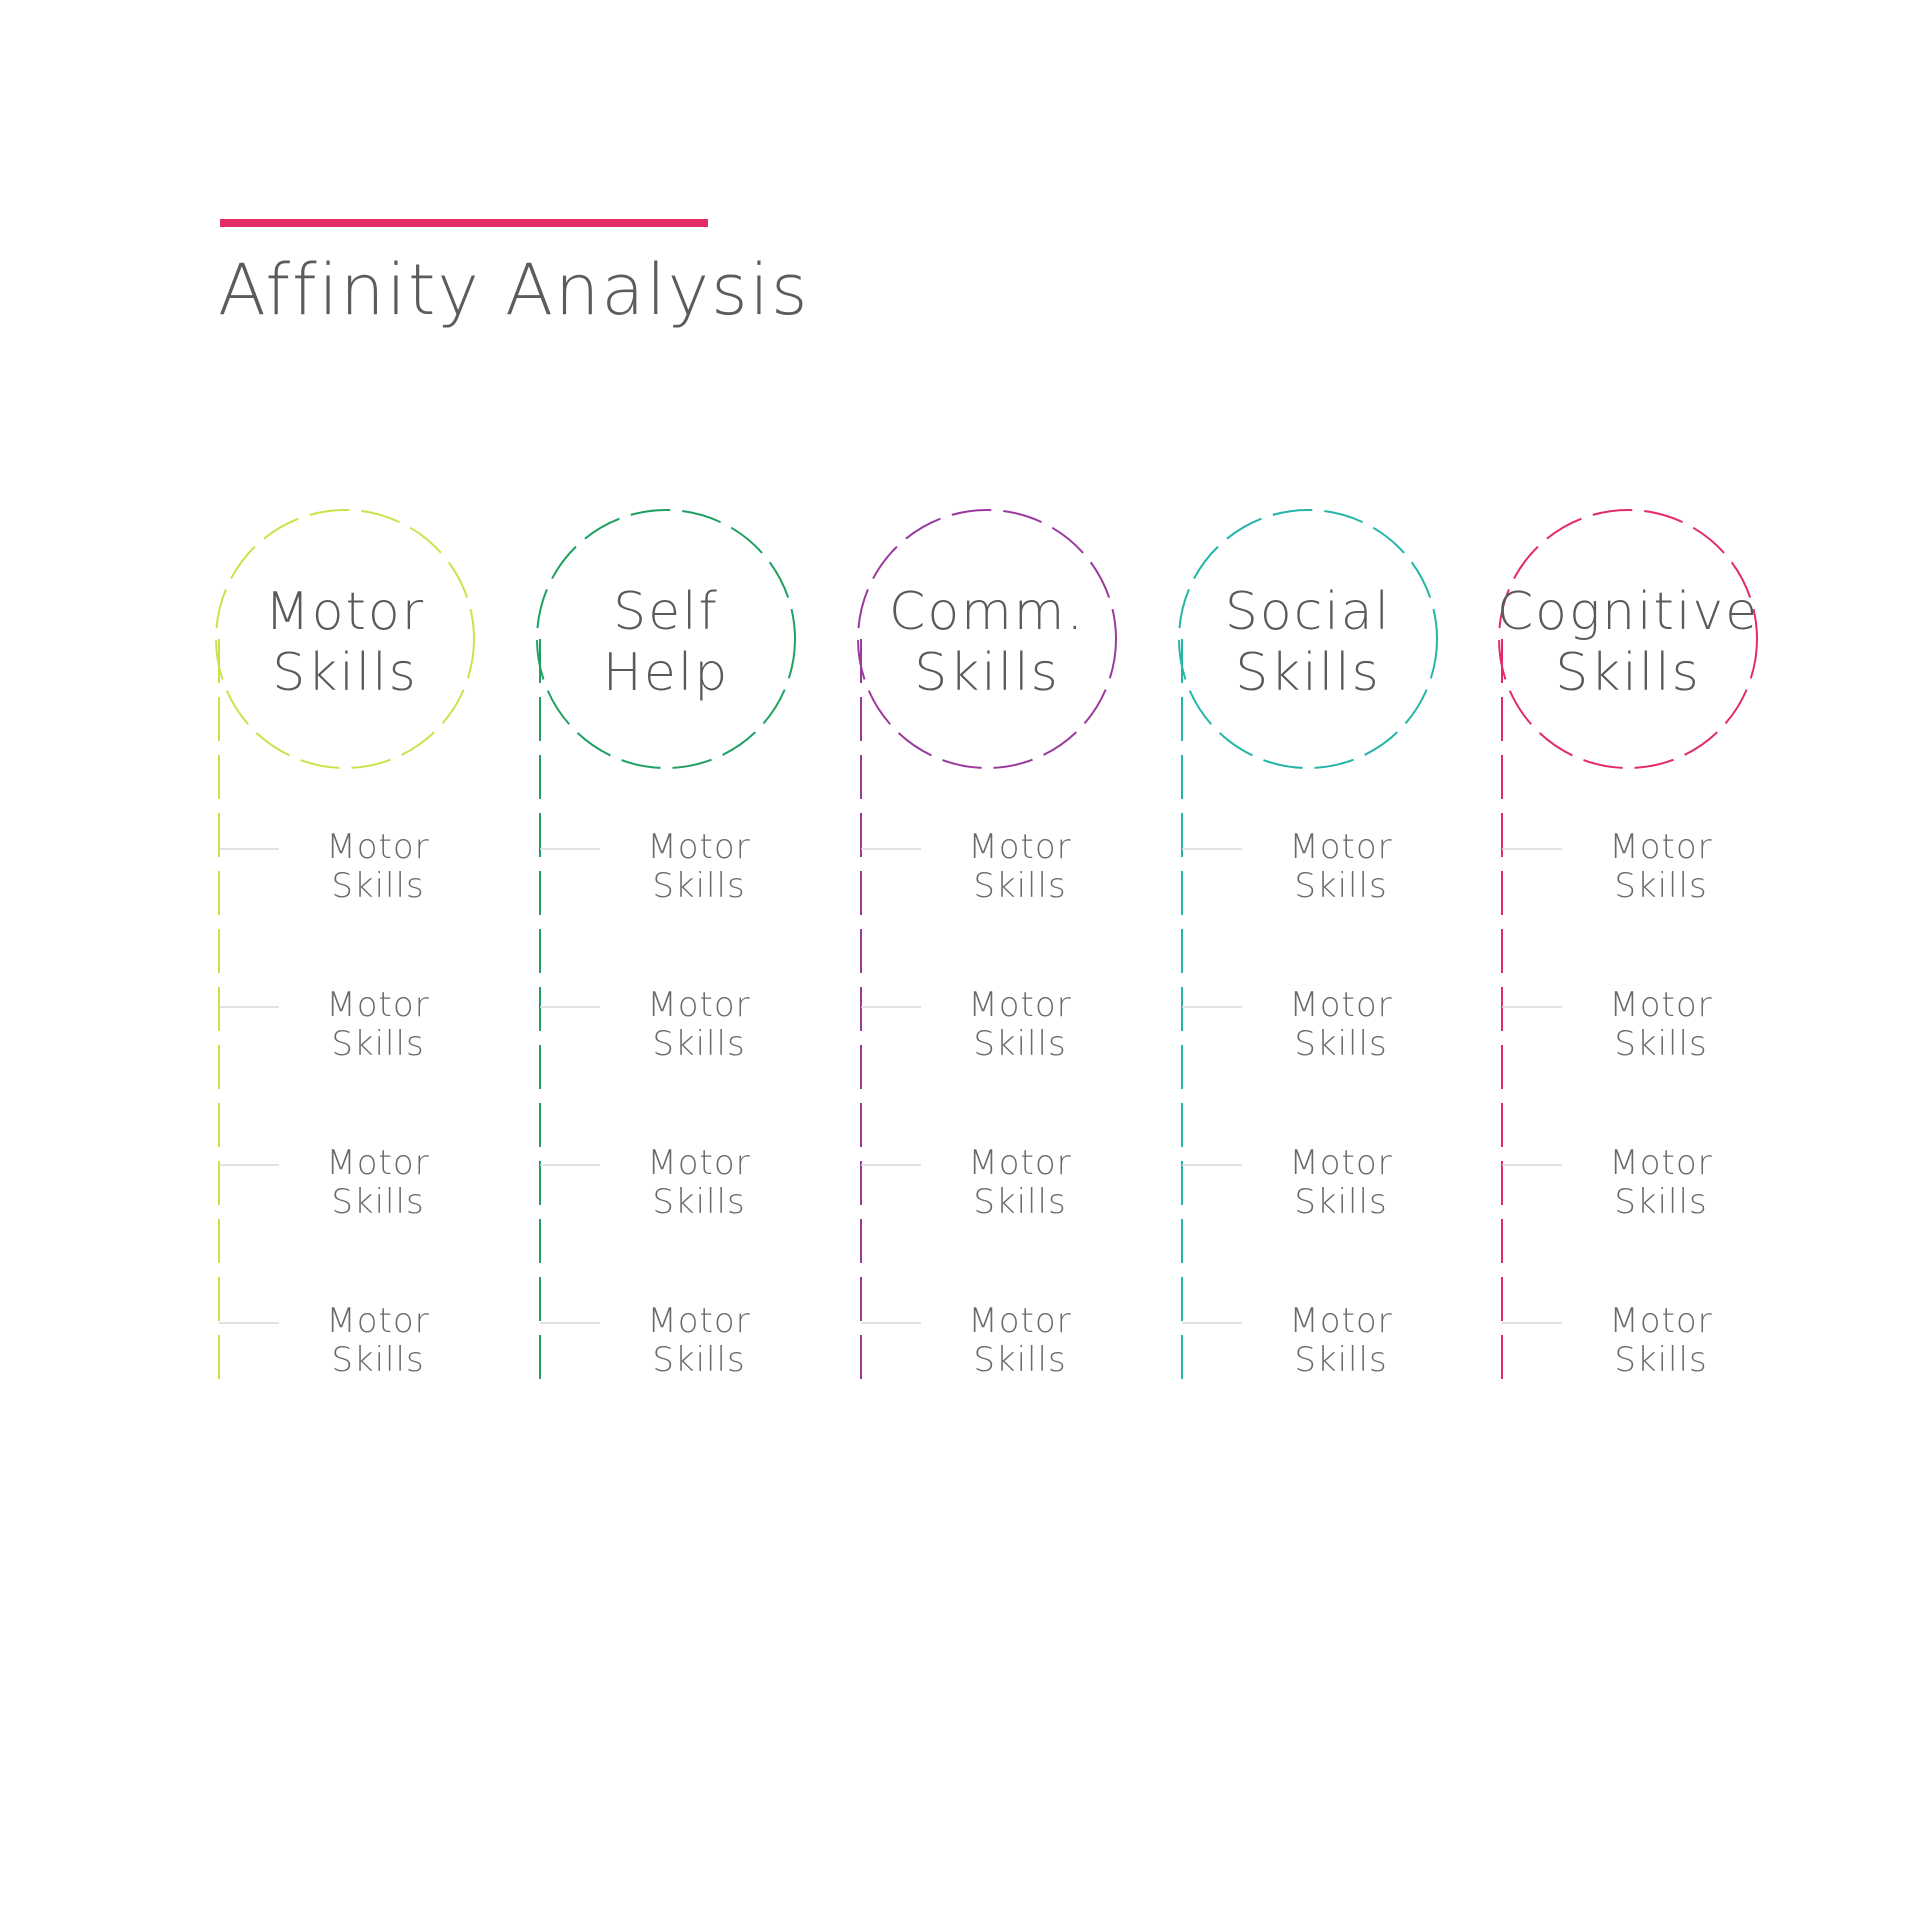 The height and width of the screenshot is (1912, 1912). I want to click on category-title: Cognitive Skills, so click(1628, 643).